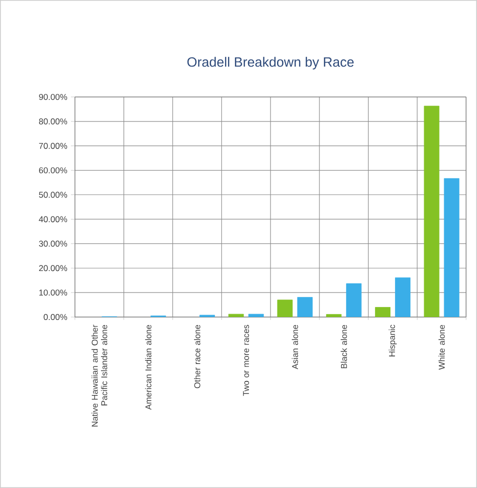 The width and height of the screenshot is (477, 488). I want to click on x-tick-label: Native Hawaiian and Other Pacific Islander alone, so click(100, 375).